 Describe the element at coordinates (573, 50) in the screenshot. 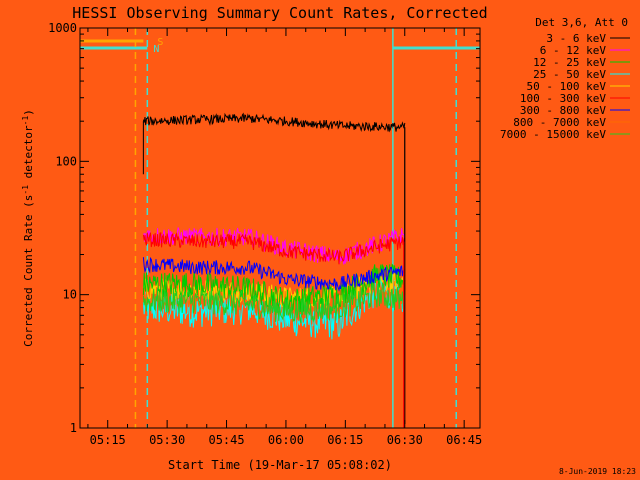

I see `legend-entry-label: 6 - 12 keV` at that location.